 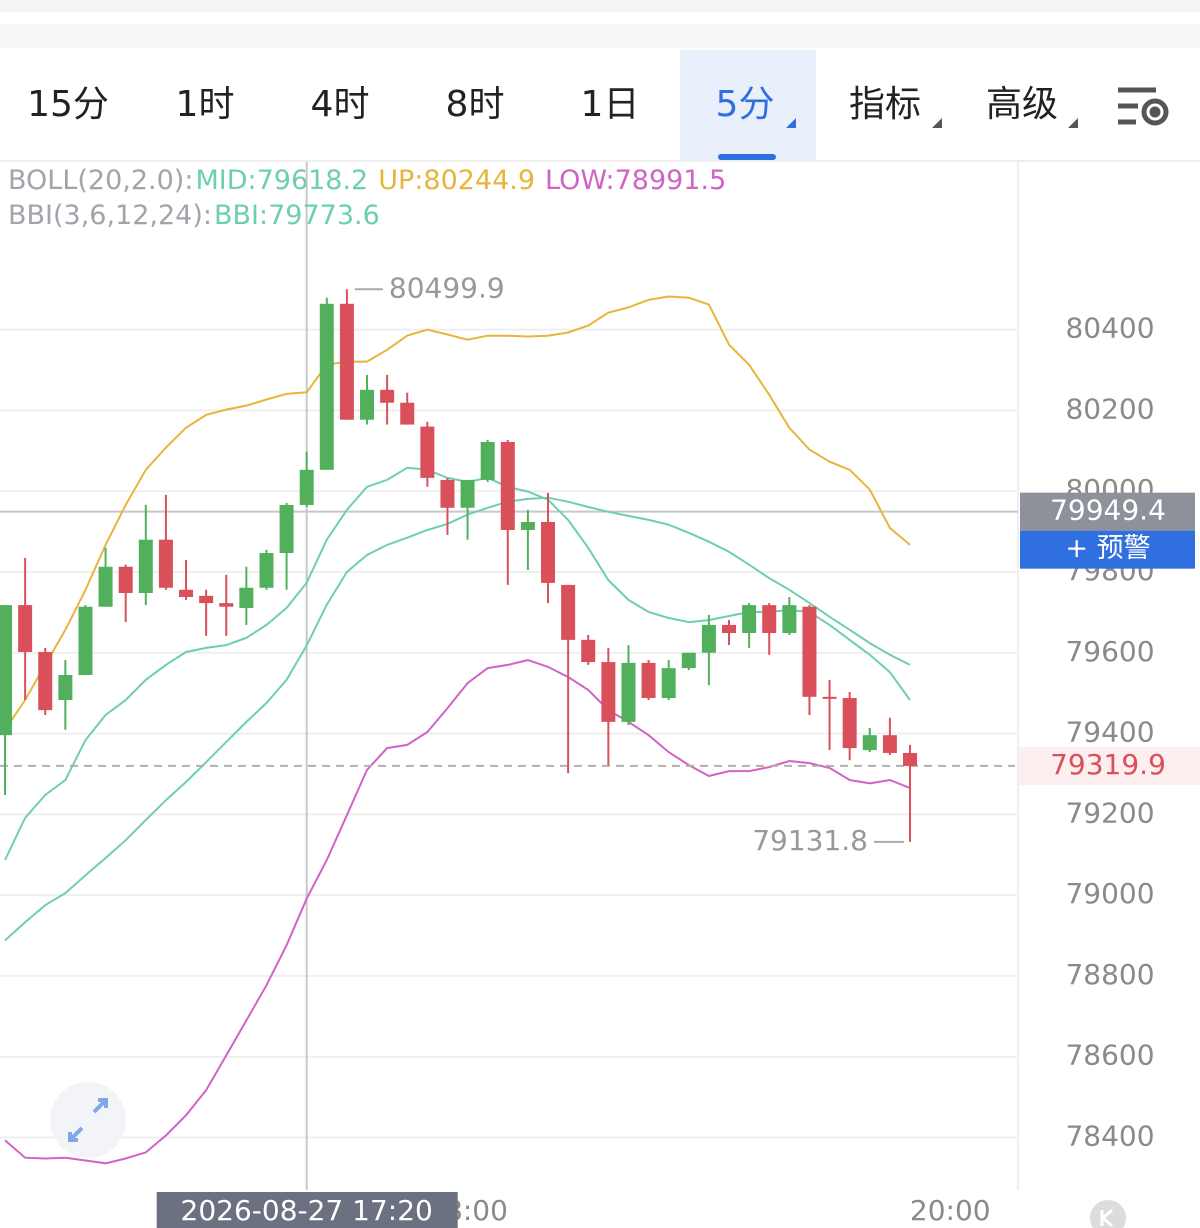 What do you see at coordinates (1022, 104) in the screenshot?
I see `tab: 高级` at bounding box center [1022, 104].